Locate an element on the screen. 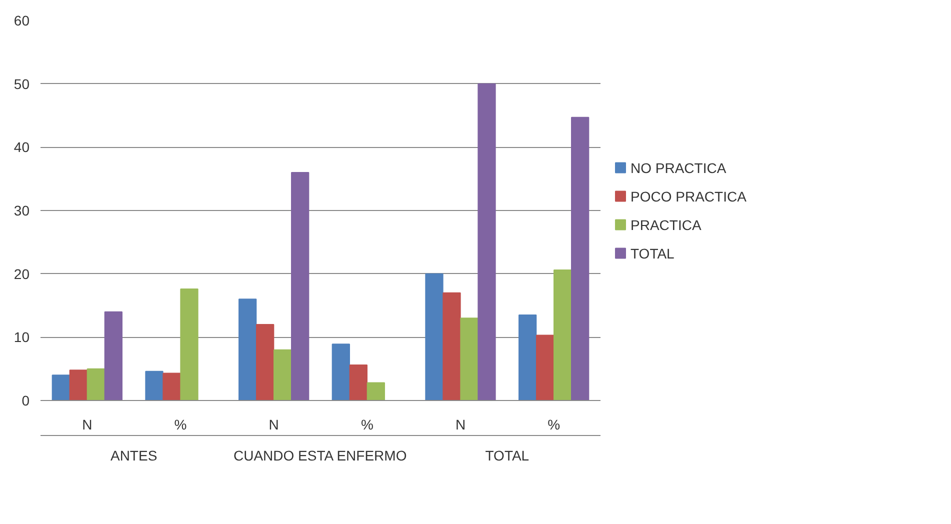  text: ANTES is located at coordinates (134, 456).